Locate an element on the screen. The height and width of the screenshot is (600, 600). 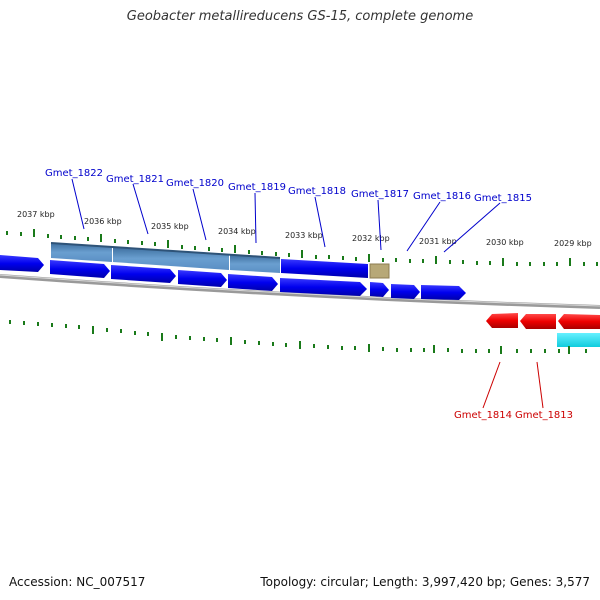
gene-label-gmet-1815: Gmet_1815 is located at coordinates (503, 198).